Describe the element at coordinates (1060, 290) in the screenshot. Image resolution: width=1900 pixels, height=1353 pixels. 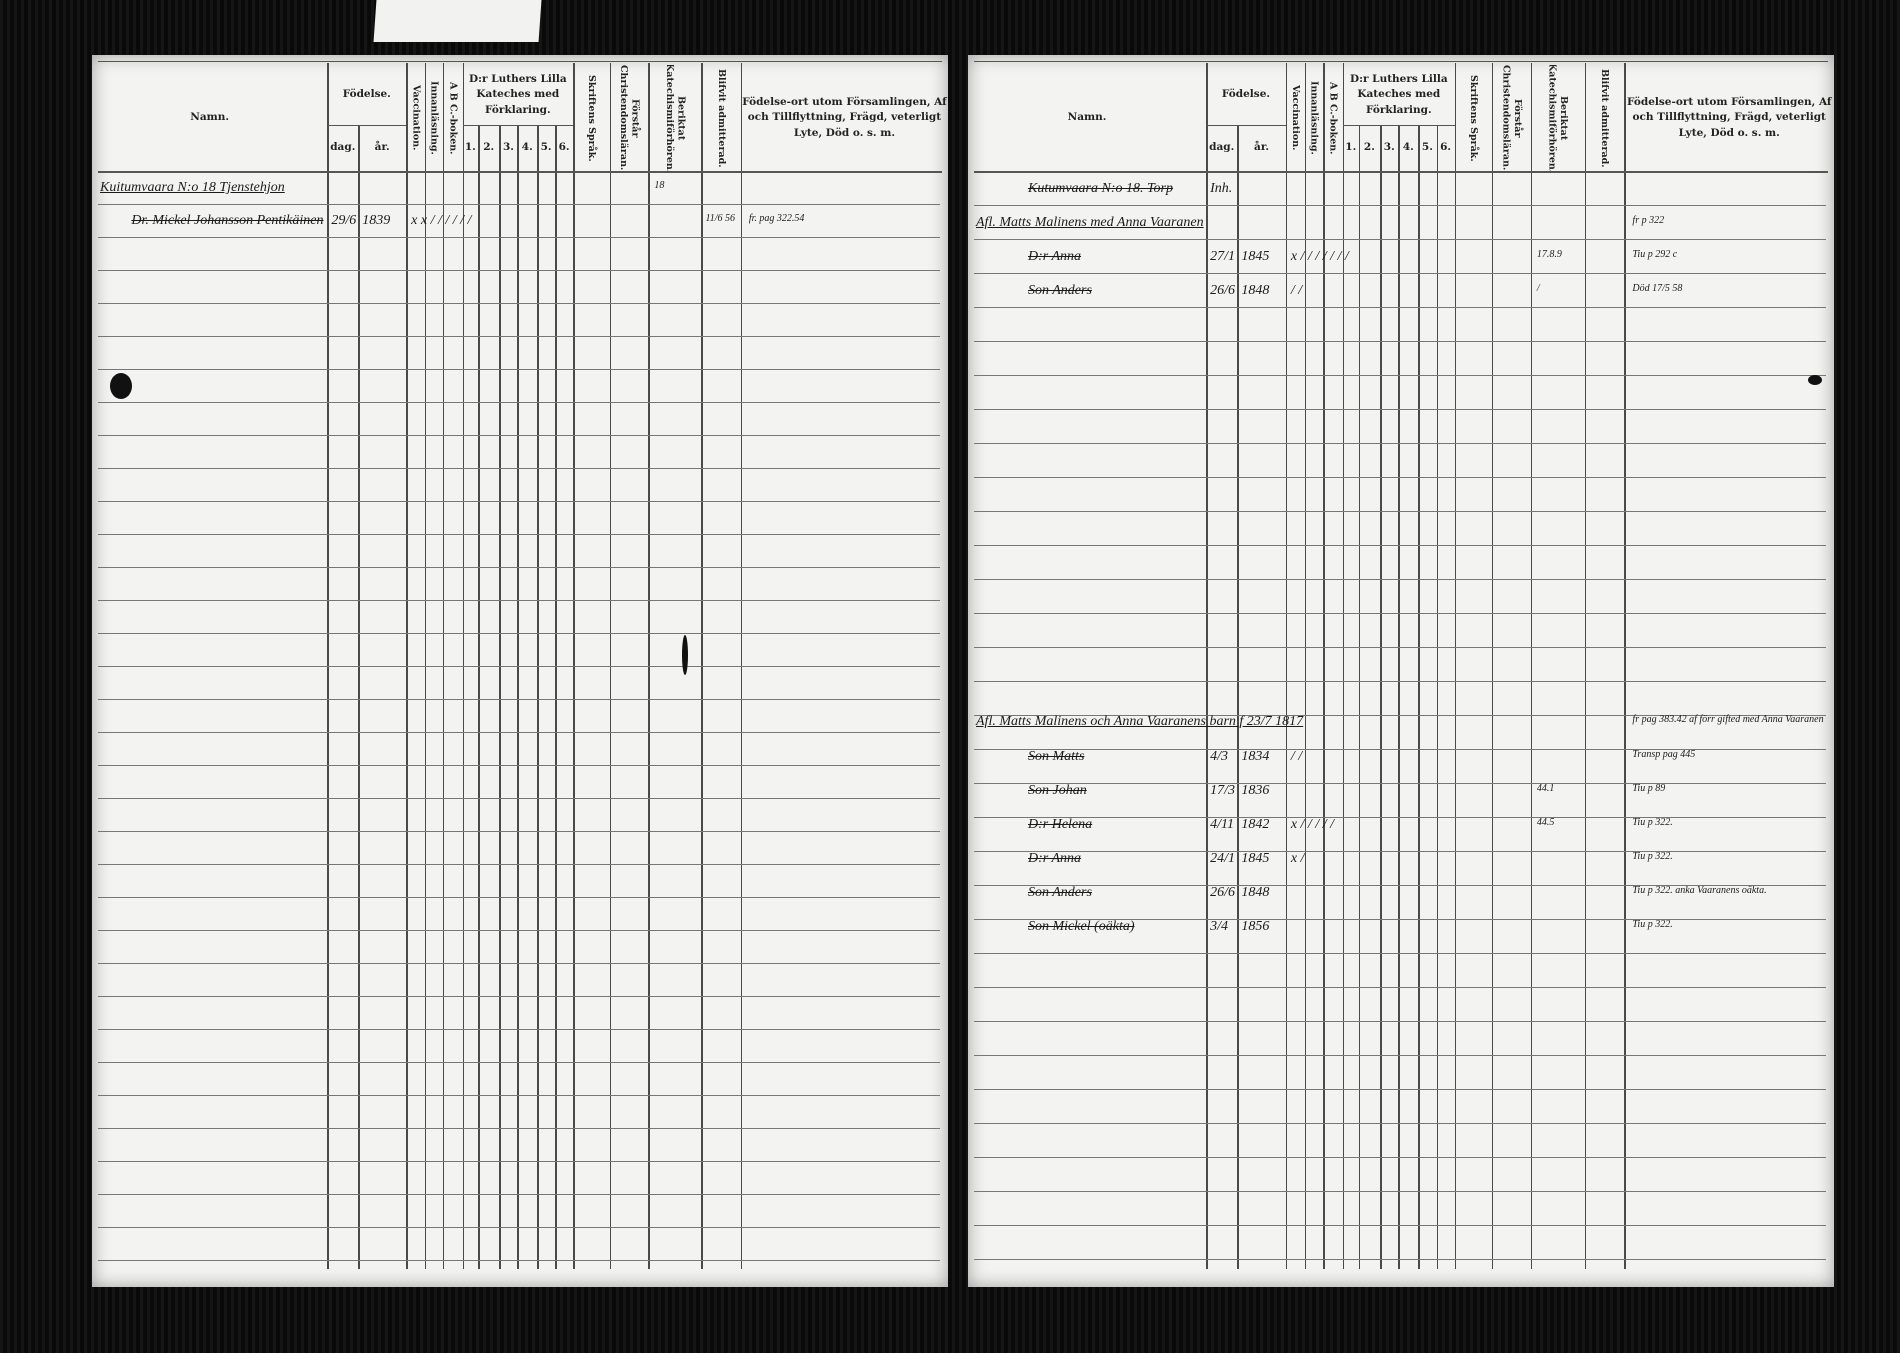
I see `entry-name: Son Anders` at that location.